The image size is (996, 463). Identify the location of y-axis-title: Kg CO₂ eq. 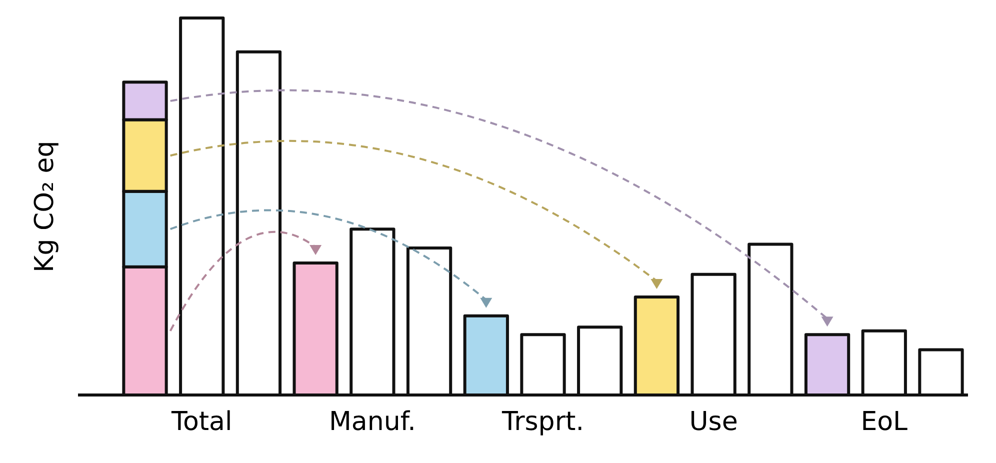
(45, 206).